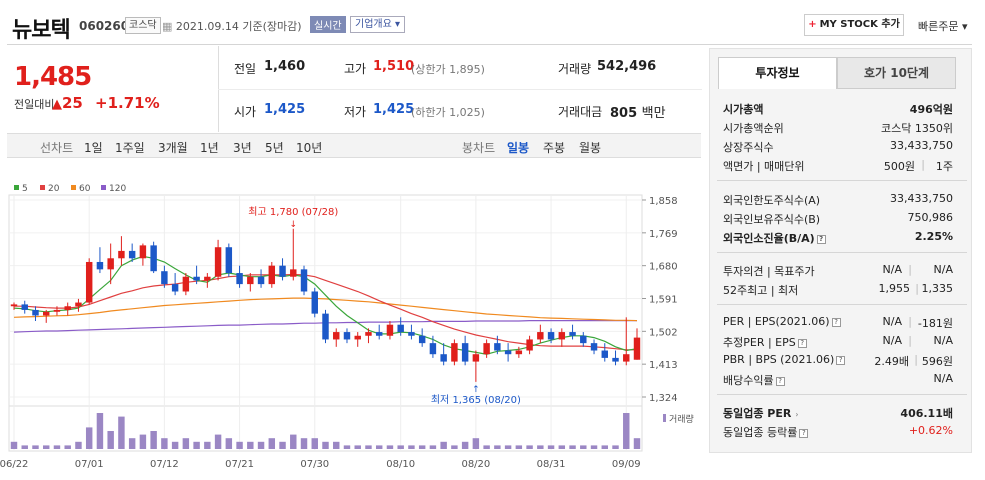  Describe the element at coordinates (838, 238) in the screenshot. I see `foreign-ratio-row: 외국인소진율(B/A)? 2.25%` at that location.